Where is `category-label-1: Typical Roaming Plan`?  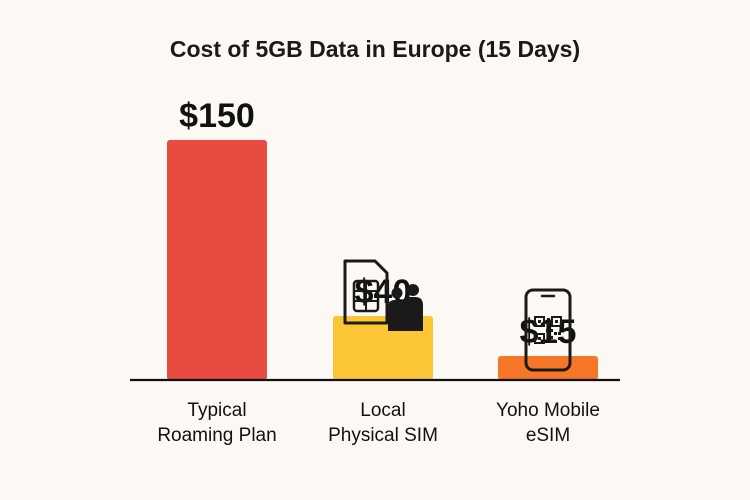
category-label-1: Typical Roaming Plan is located at coordinates (216, 423).